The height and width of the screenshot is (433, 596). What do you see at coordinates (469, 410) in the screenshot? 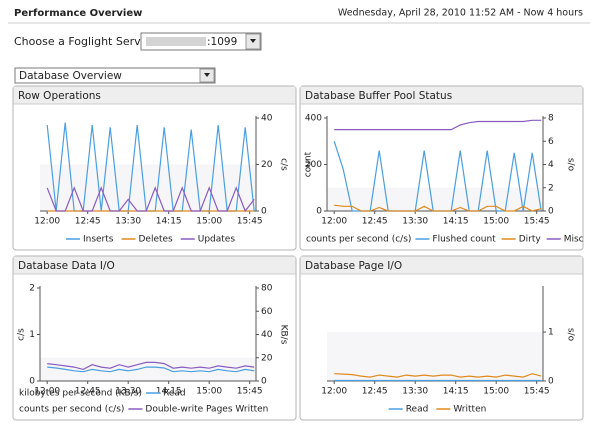
I see `legend-label: Written` at bounding box center [469, 410].